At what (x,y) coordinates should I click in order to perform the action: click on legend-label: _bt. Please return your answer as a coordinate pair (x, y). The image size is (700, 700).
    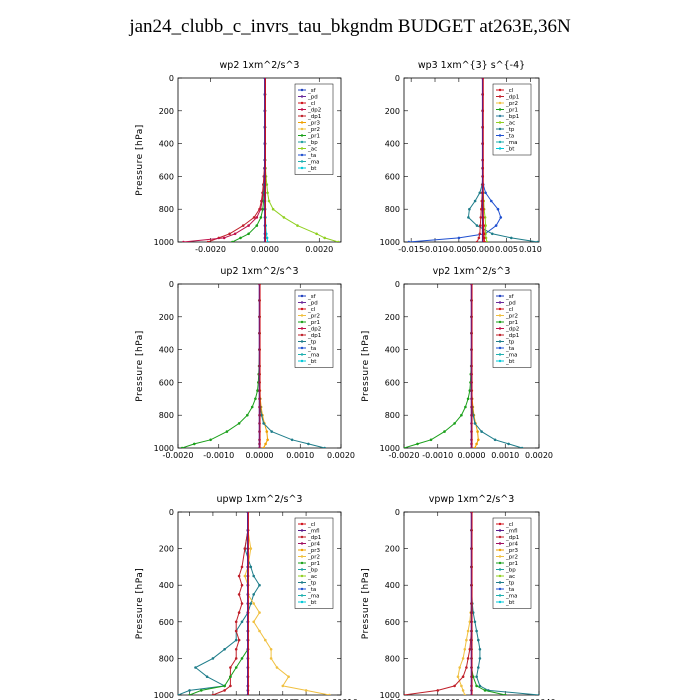
    Looking at the image, I should click on (312, 362).